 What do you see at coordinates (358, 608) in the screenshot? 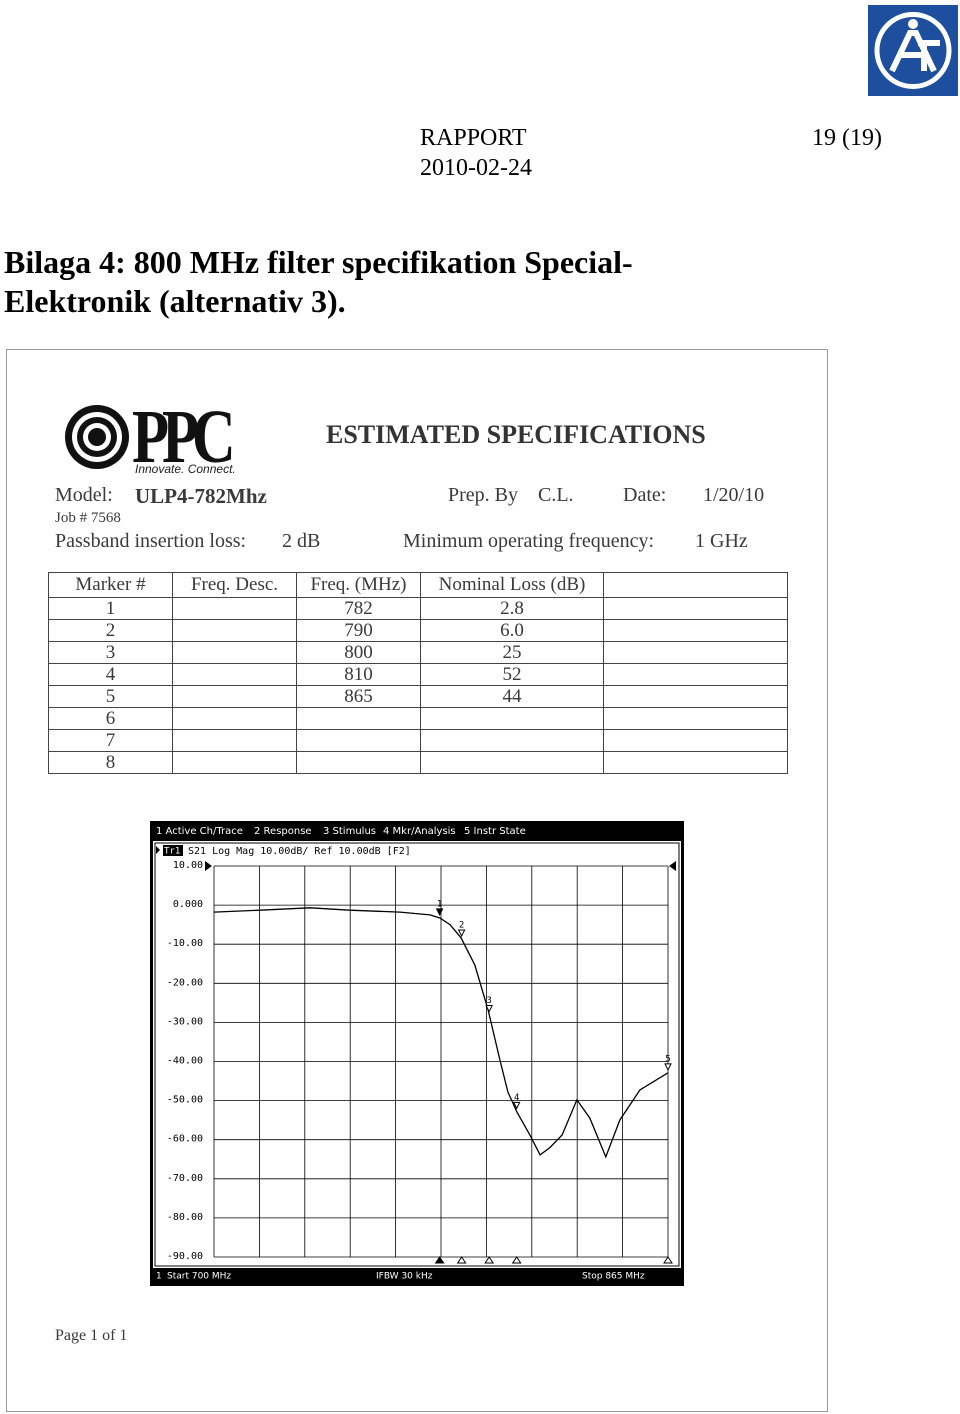
I see `freq-cell: 782` at bounding box center [358, 608].